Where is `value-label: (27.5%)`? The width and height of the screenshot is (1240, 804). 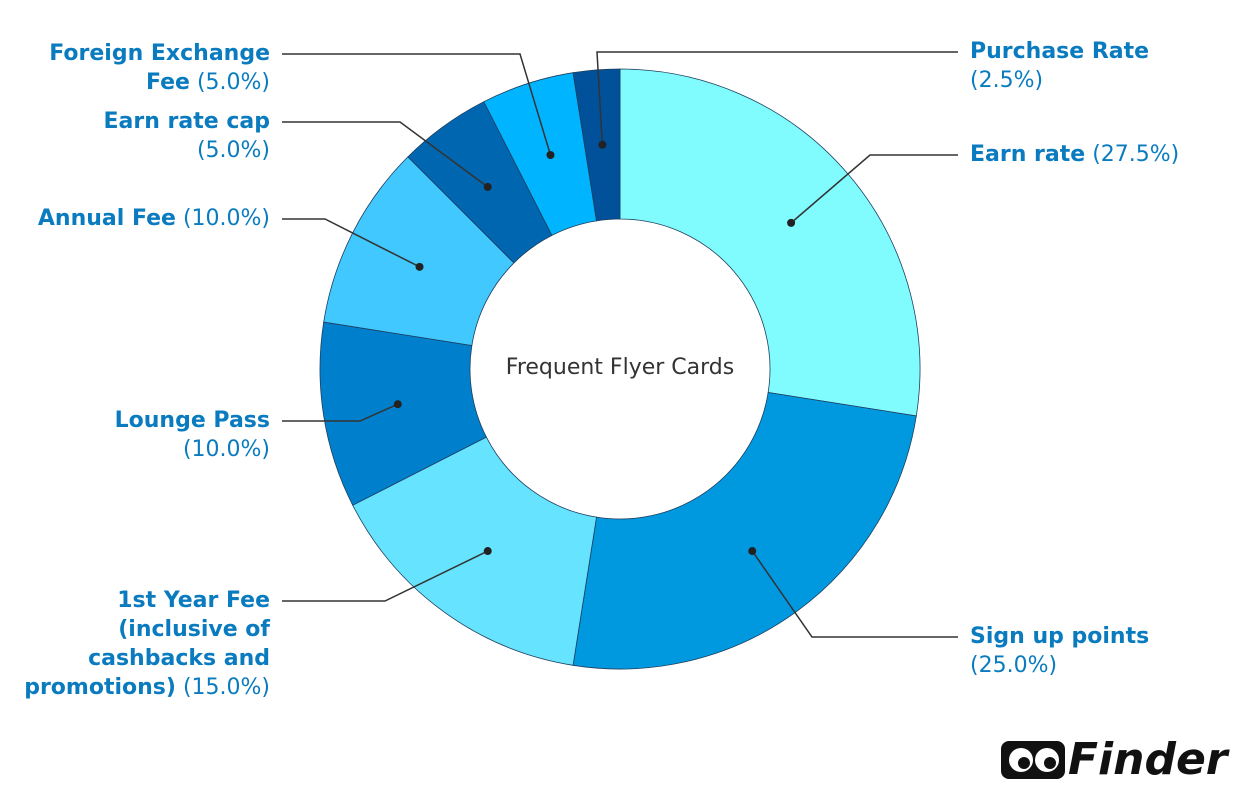
value-label: (27.5%) is located at coordinates (1136, 154).